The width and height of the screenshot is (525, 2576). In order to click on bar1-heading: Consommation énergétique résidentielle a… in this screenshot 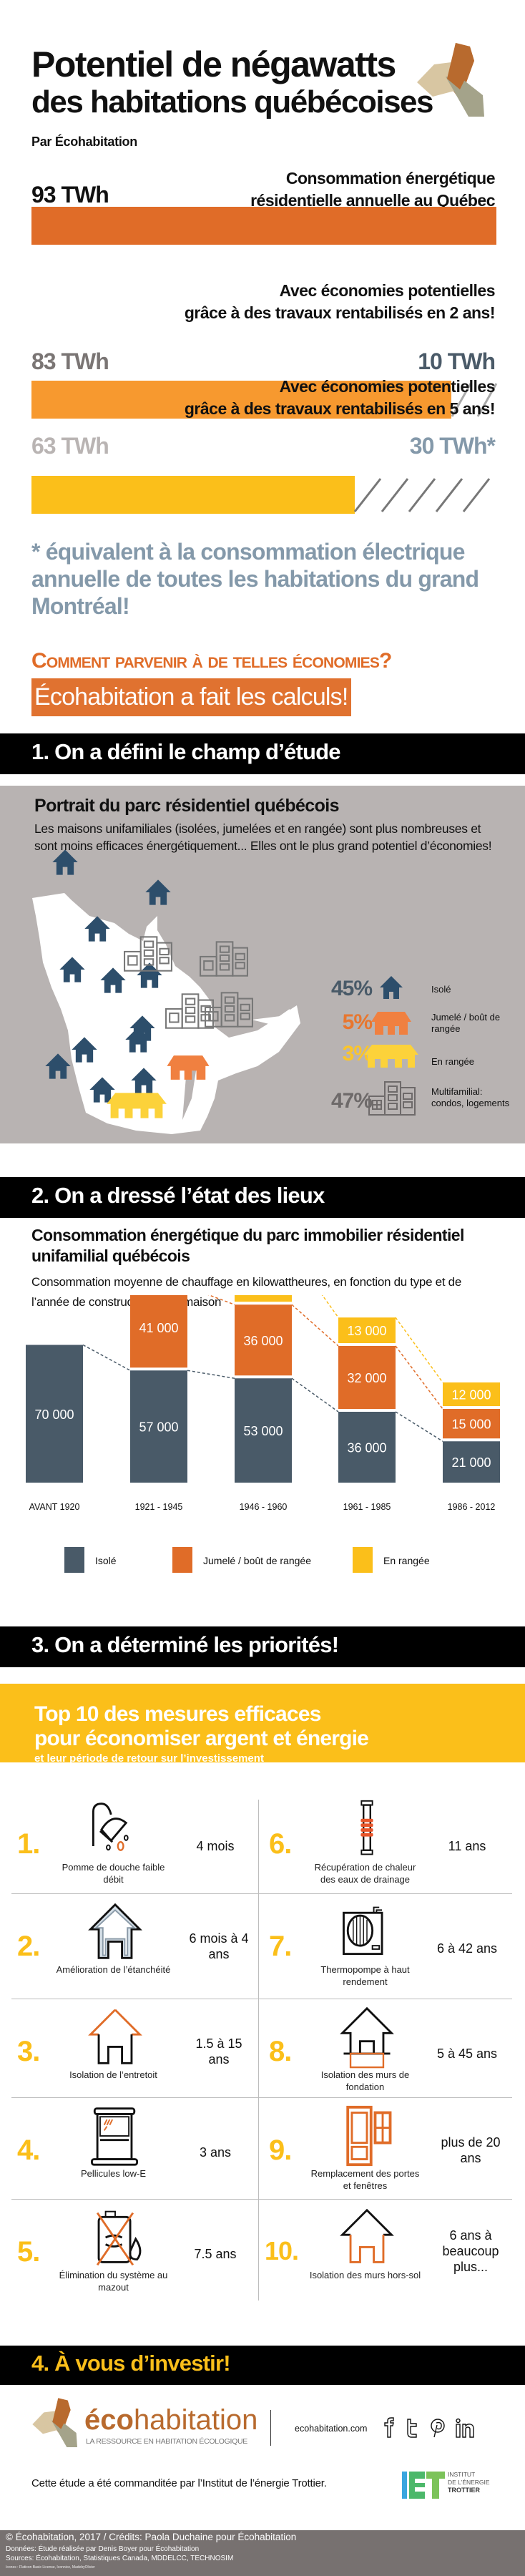, I will do `click(372, 189)`.